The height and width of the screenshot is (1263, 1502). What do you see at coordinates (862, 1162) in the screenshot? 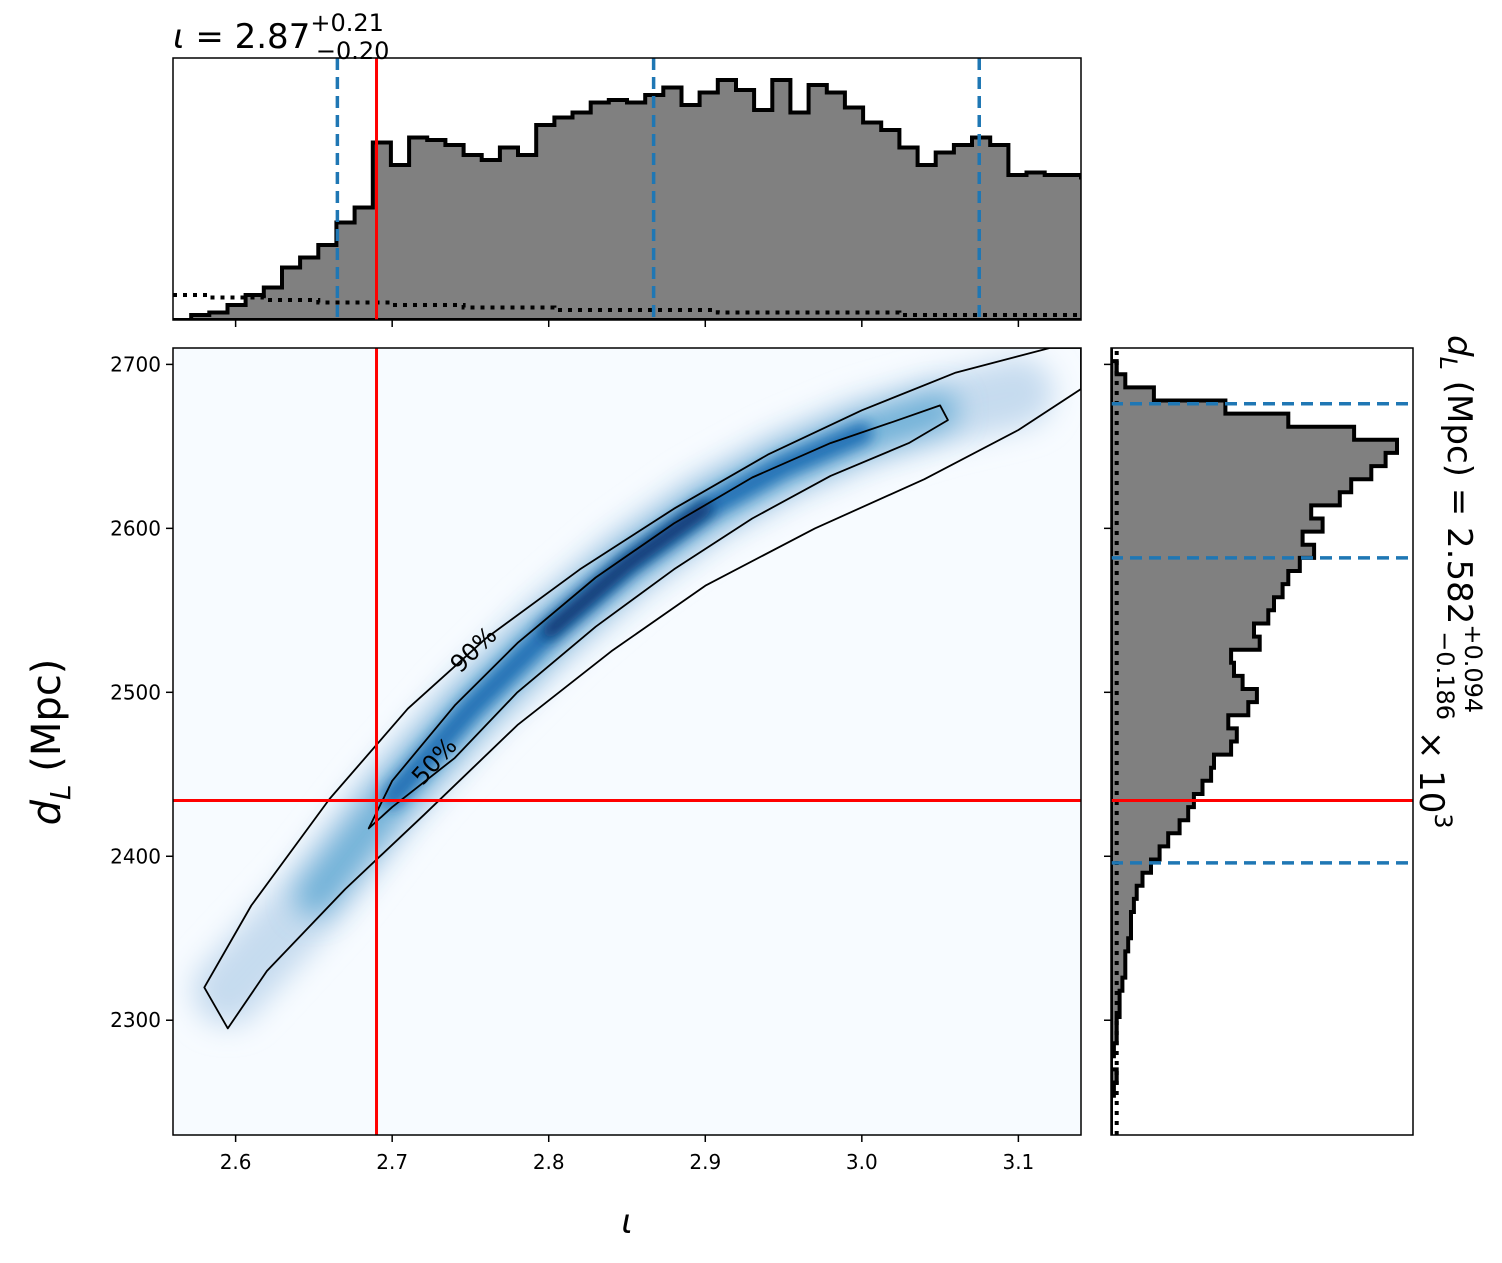
I see `x-tick-label: 3.0` at bounding box center [862, 1162].